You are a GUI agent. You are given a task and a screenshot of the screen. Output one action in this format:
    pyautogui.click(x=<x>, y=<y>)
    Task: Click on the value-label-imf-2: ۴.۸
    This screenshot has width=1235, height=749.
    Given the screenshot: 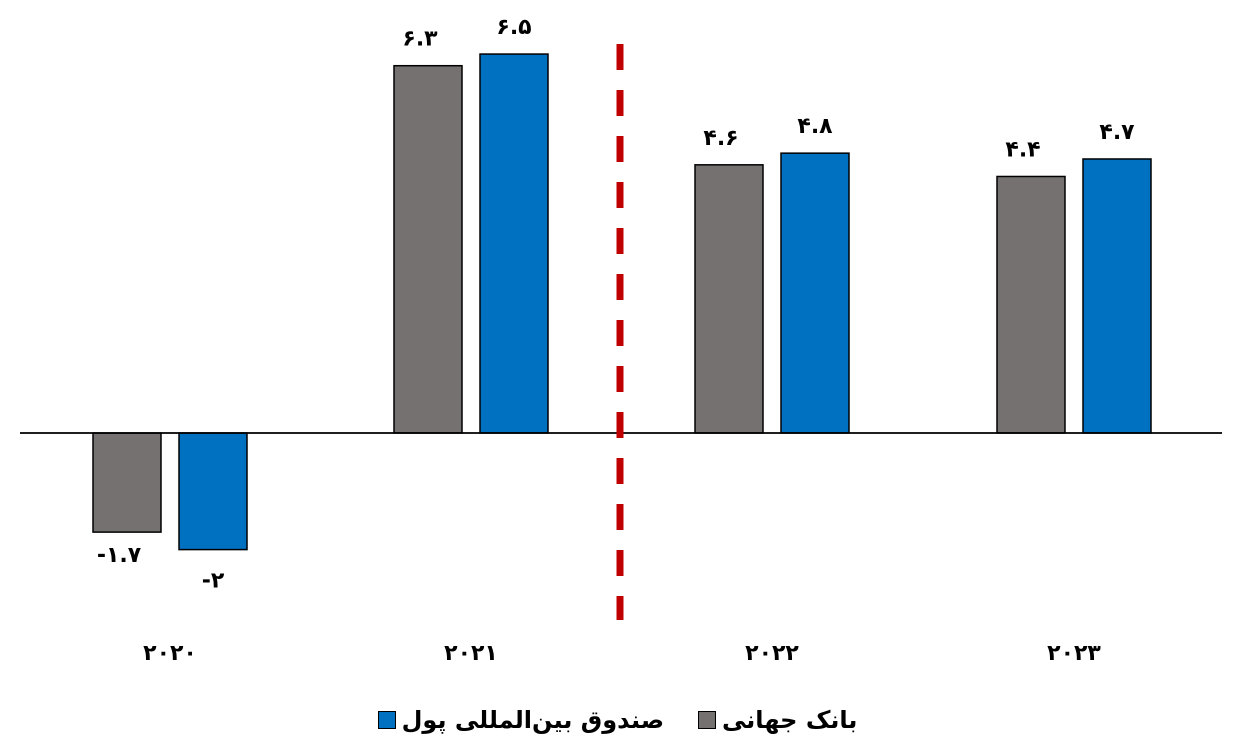 What is the action you would take?
    pyautogui.click(x=815, y=126)
    